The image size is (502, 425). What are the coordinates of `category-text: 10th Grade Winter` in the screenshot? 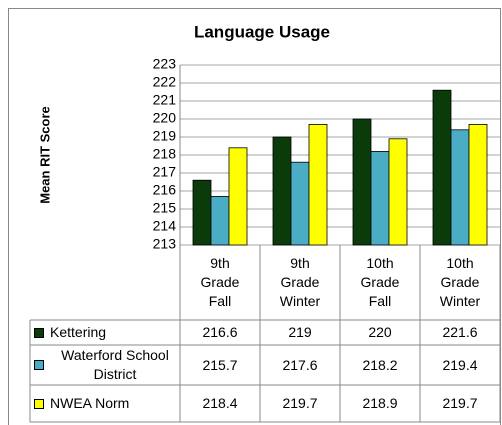 It's located at (460, 282).